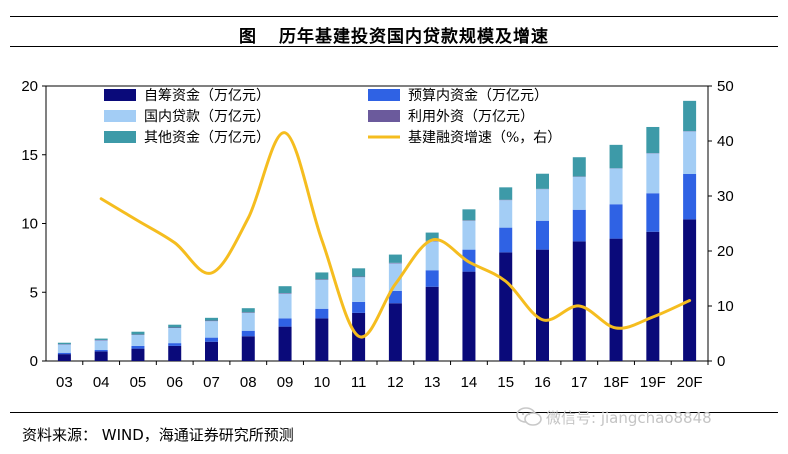  What do you see at coordinates (64, 382) in the screenshot?
I see `x-tick-label: 03` at bounding box center [64, 382].